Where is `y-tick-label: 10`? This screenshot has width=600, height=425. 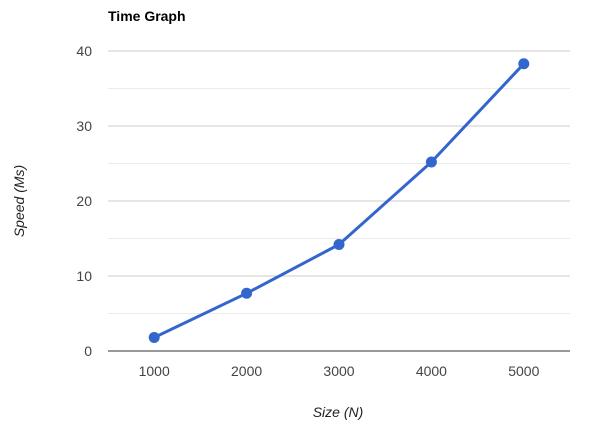
y-tick-label: 10 is located at coordinates (84, 276).